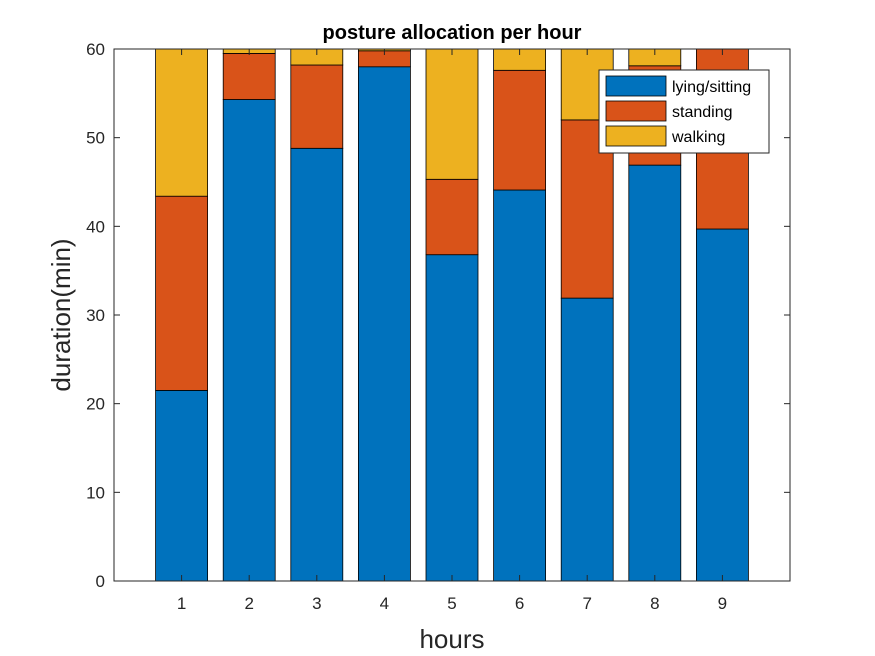 Image resolution: width=875 pixels, height=656 pixels. What do you see at coordinates (100, 581) in the screenshot?
I see `y-tick-label: 0` at bounding box center [100, 581].